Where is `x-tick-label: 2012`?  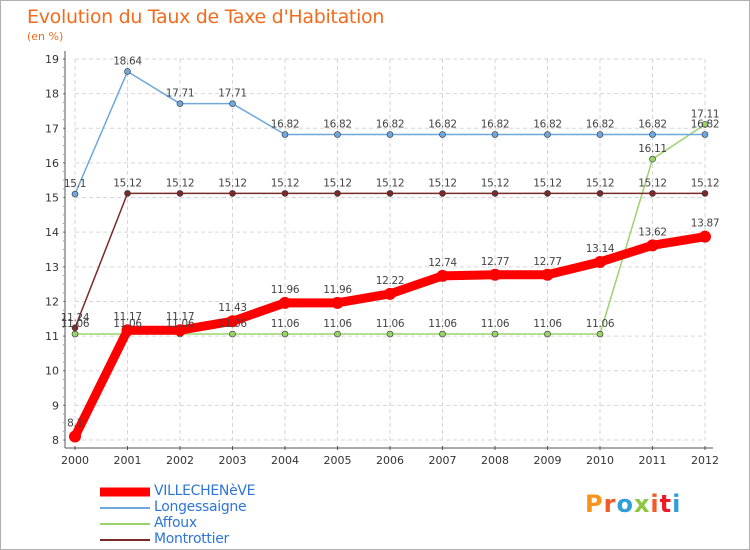
x-tick-label: 2012 is located at coordinates (705, 460).